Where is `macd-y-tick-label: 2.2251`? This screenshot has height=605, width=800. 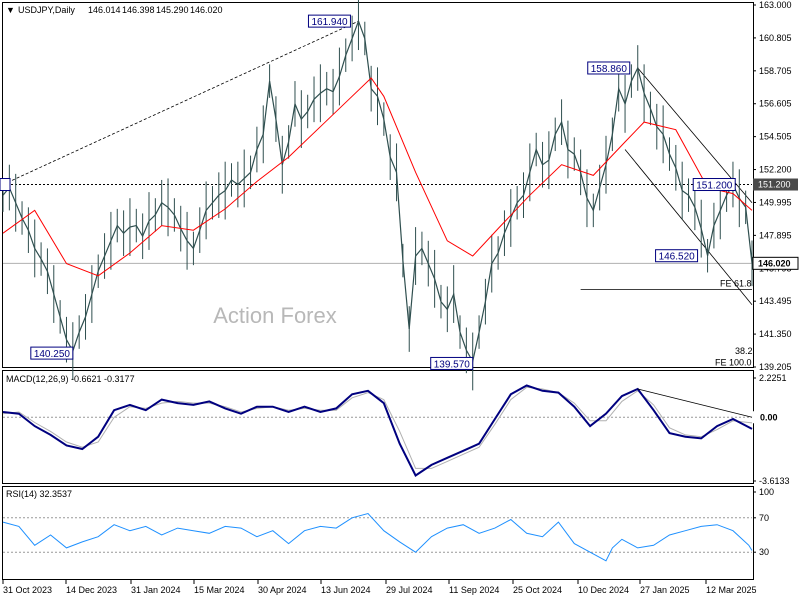
macd-y-tick-label: 2.2251 is located at coordinates (773, 378).